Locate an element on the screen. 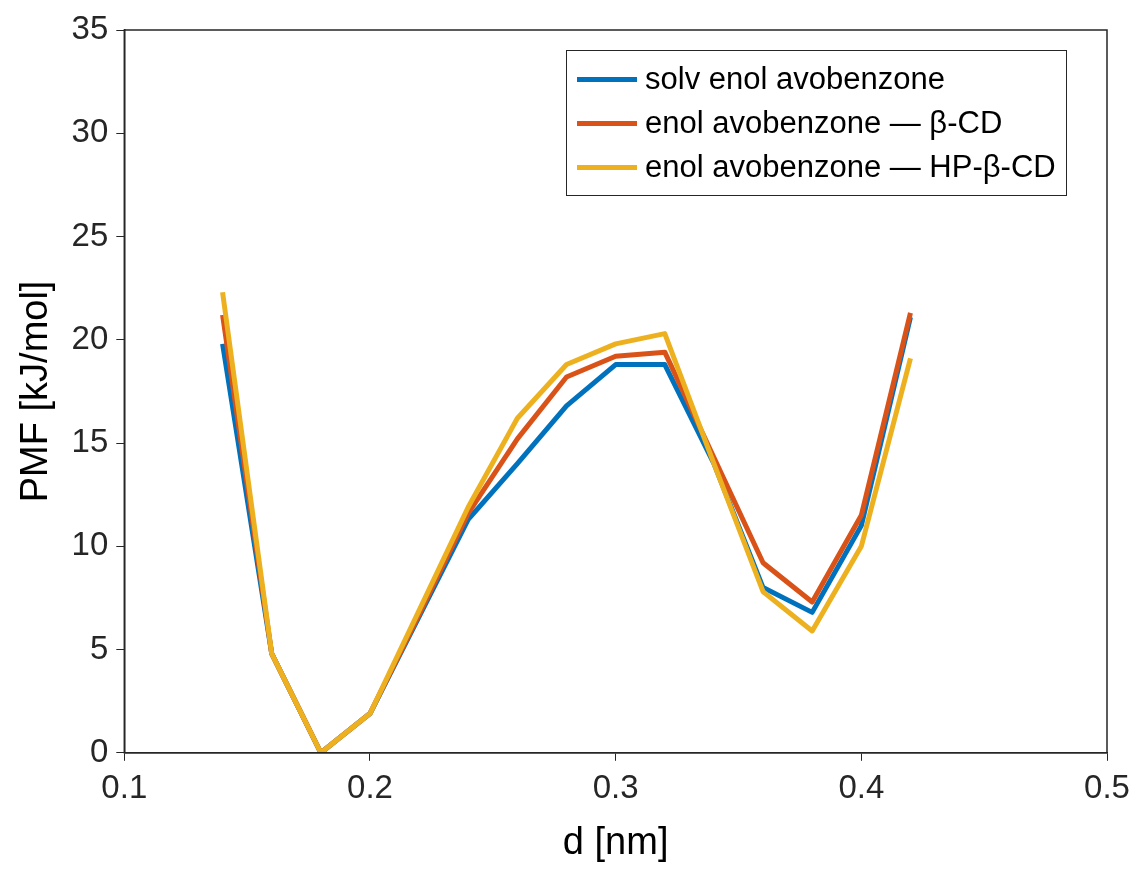 The height and width of the screenshot is (875, 1147). y-axis-title: PMF [kJ/mol] is located at coordinates (34, 391).